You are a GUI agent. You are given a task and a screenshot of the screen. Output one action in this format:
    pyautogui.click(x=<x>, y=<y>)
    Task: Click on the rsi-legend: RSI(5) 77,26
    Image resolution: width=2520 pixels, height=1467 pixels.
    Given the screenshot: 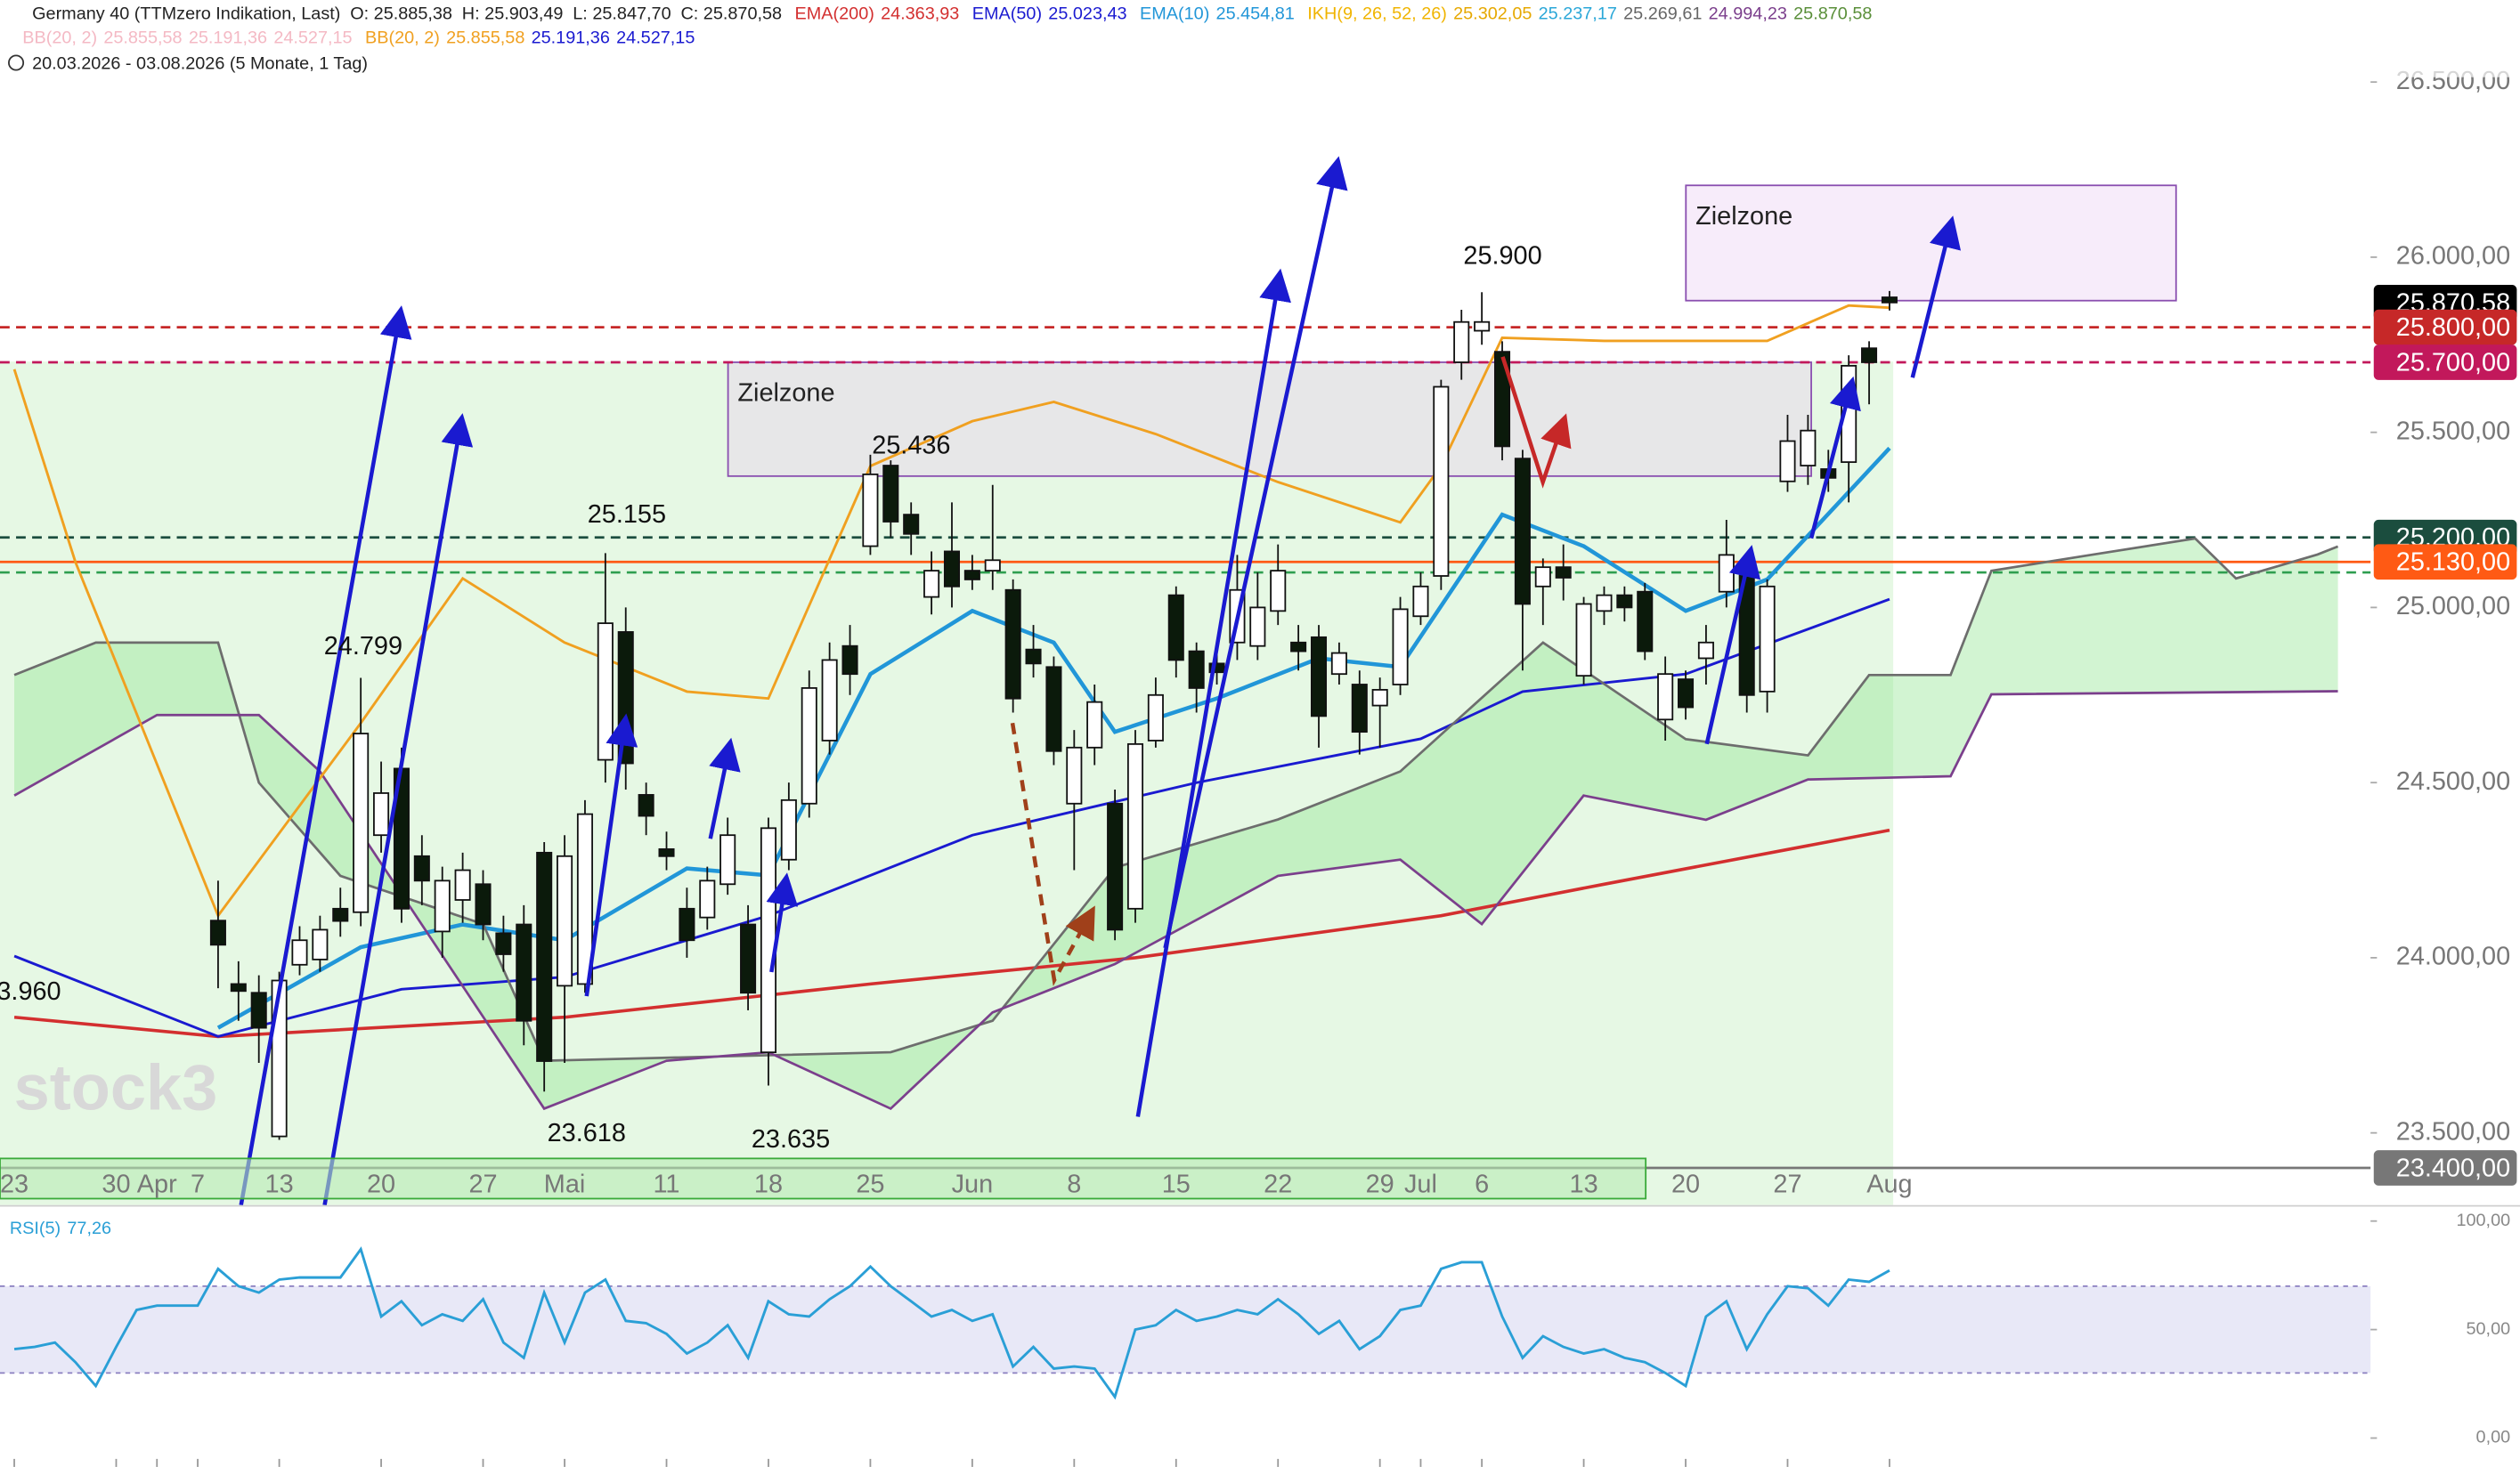 What is the action you would take?
    pyautogui.click(x=60, y=1228)
    